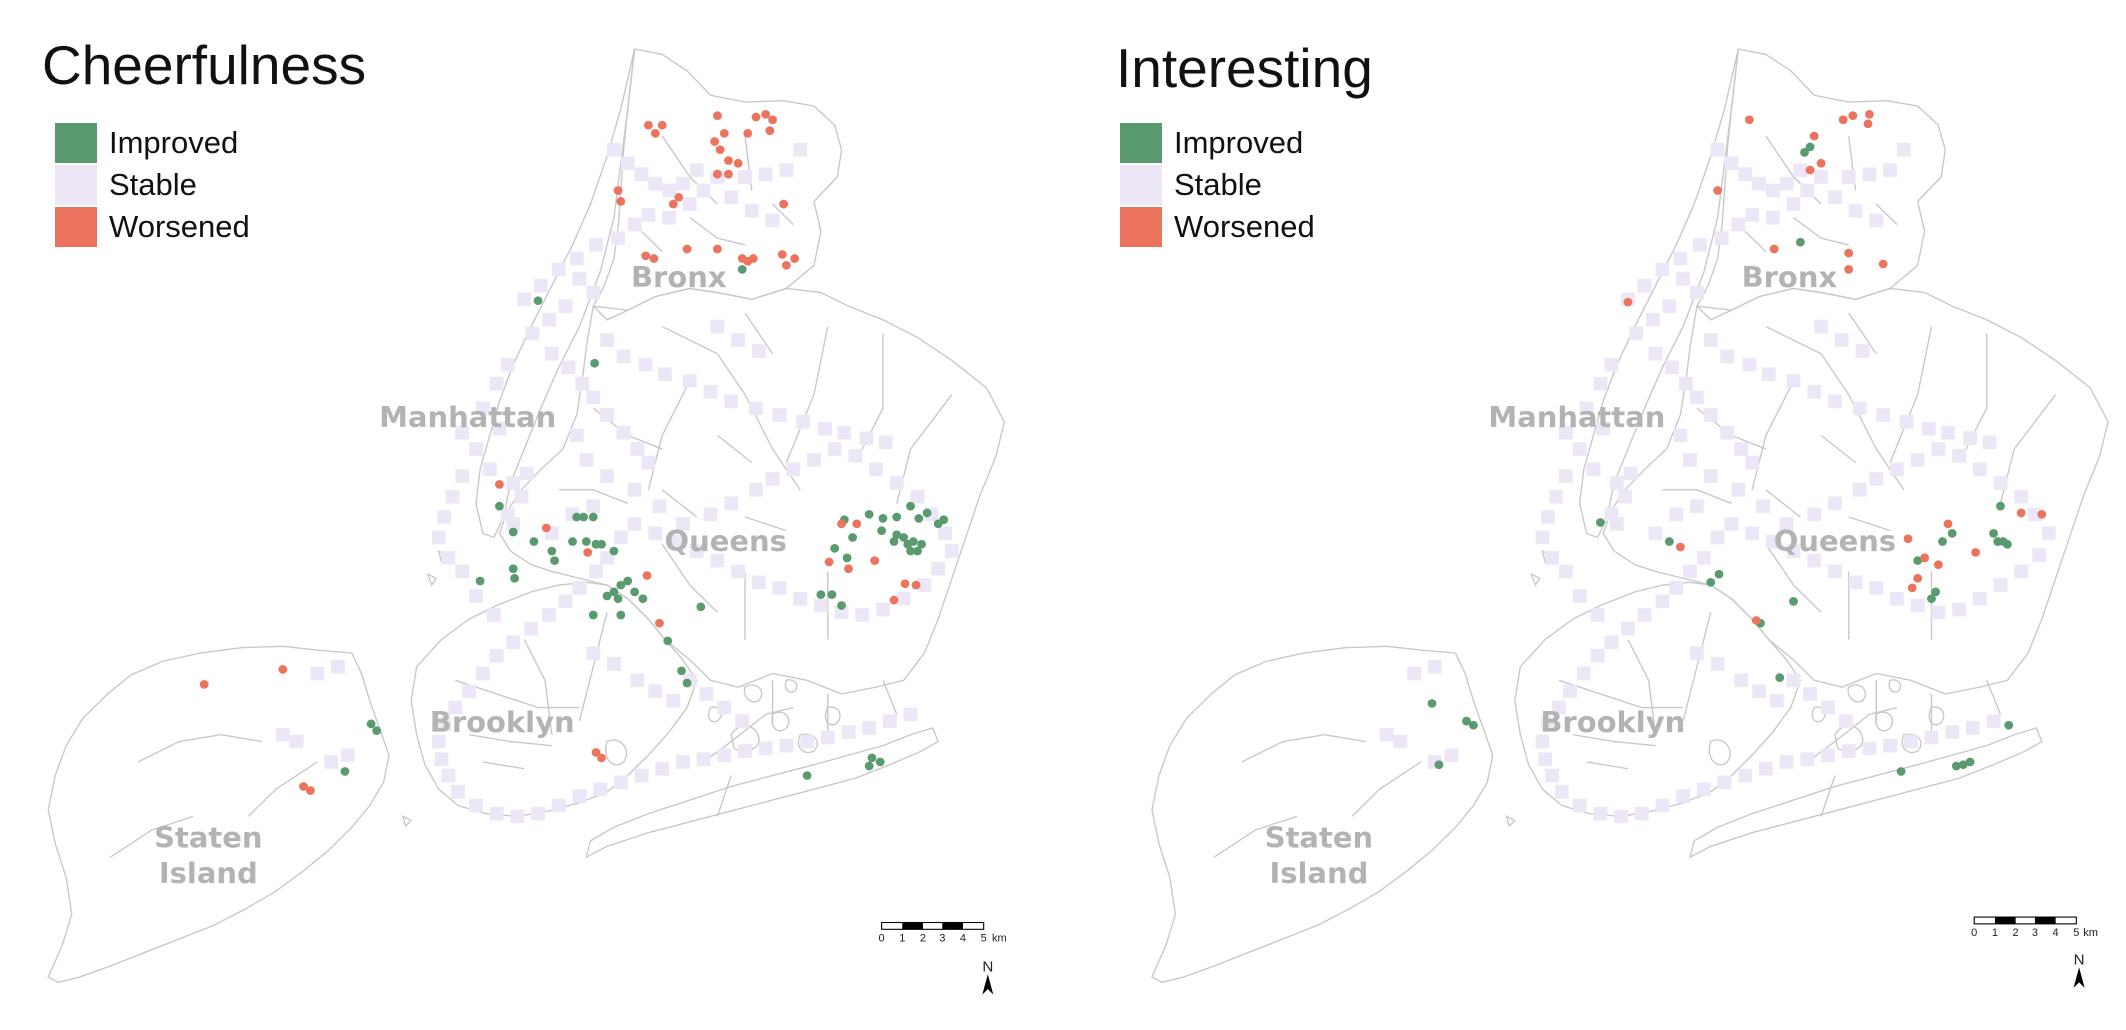 Image resolution: width=2126 pixels, height=1030 pixels. What do you see at coordinates (208, 838) in the screenshot?
I see `borough-label-staten-island-line1: Staten` at bounding box center [208, 838].